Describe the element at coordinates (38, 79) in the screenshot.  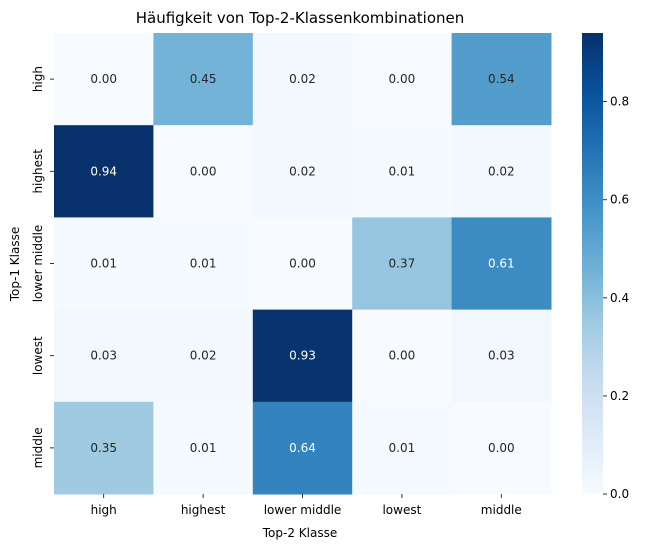
I see `y-tick-label: high` at that location.